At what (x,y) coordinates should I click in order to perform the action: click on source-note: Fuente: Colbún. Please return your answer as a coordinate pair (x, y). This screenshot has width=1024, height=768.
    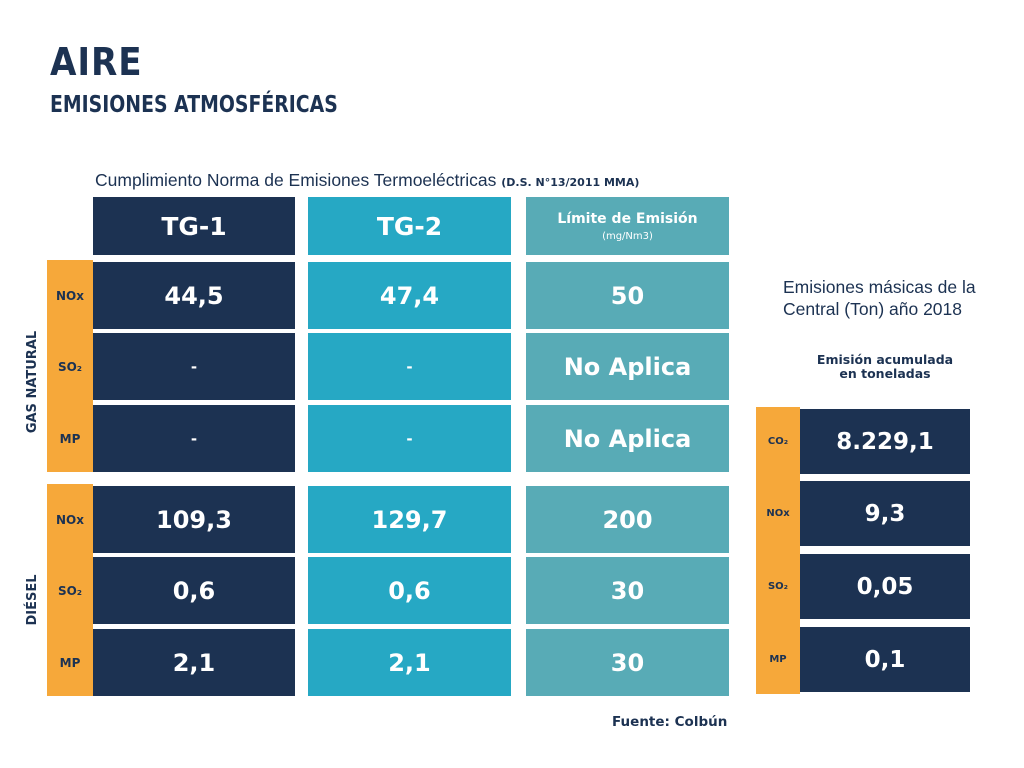
    Looking at the image, I should click on (670, 722).